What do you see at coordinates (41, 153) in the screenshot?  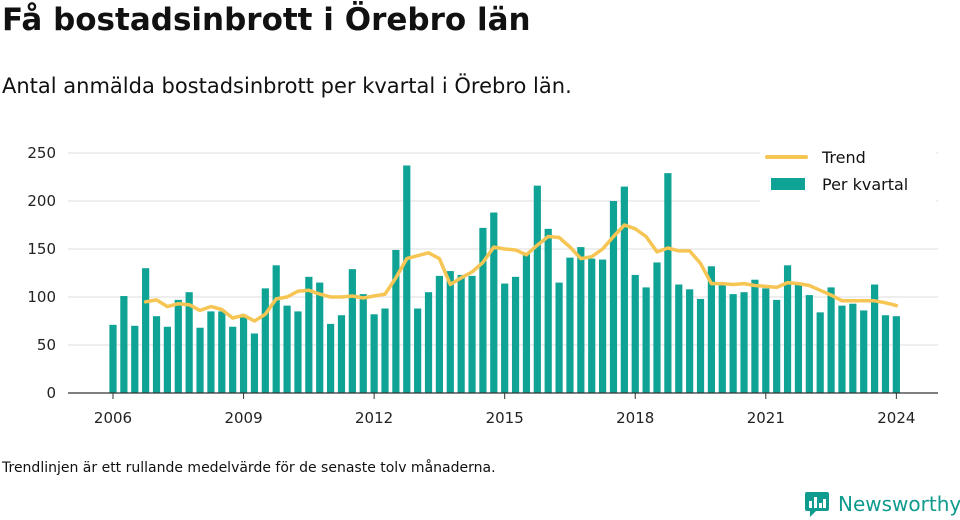 I see `y-tick-label: 250` at bounding box center [41, 153].